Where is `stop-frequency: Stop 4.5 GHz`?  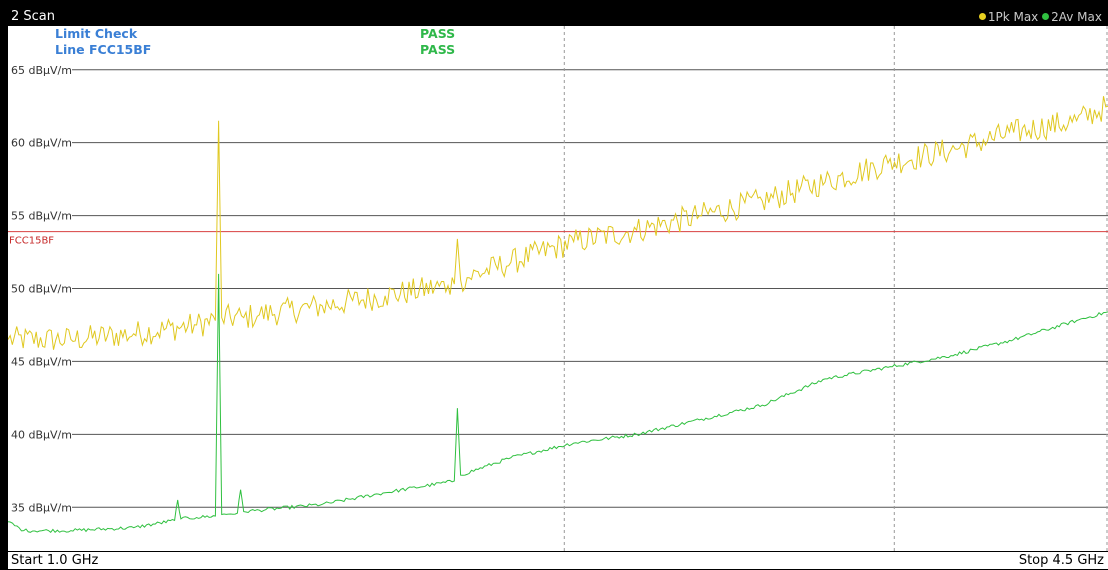
stop-frequency: Stop 4.5 GHz is located at coordinates (1061, 560).